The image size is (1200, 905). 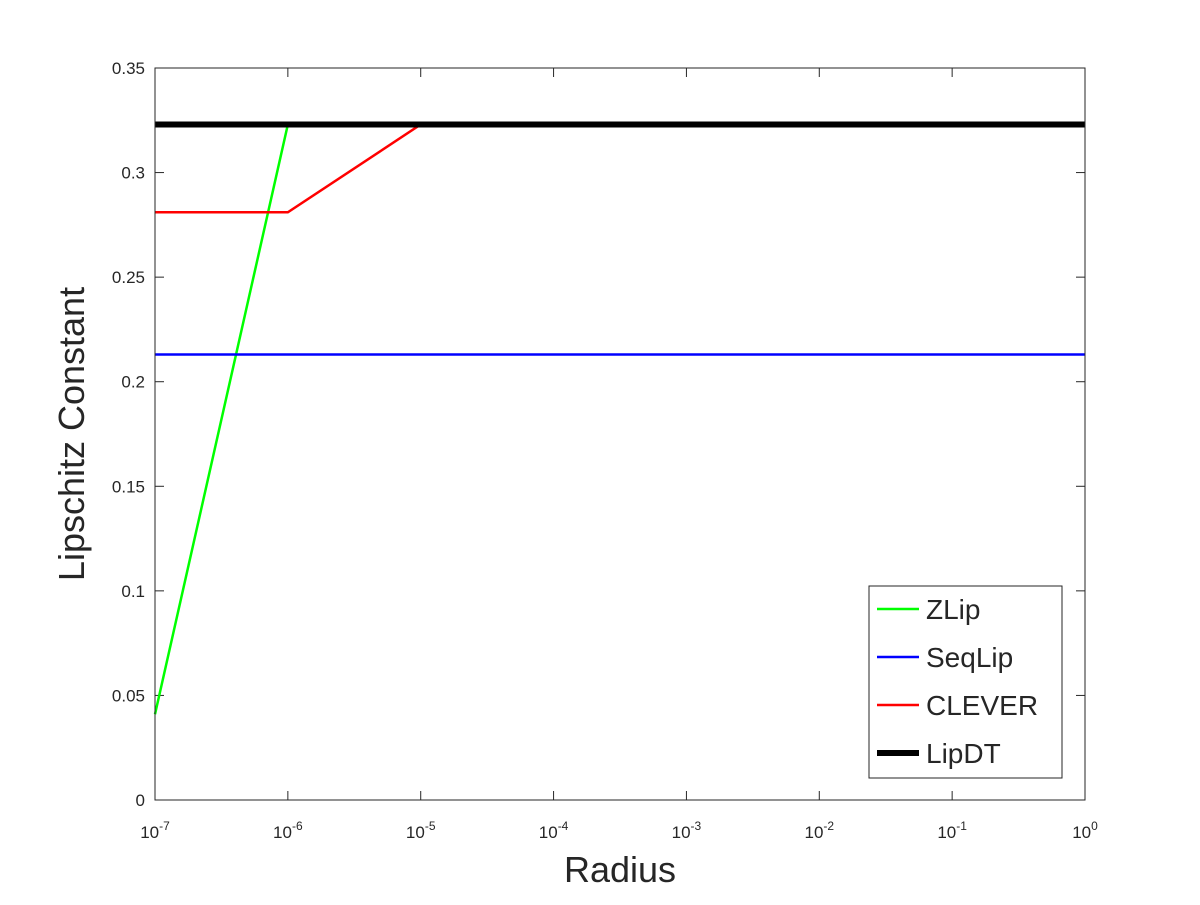 I want to click on x-tick-label: 10⁻⁷, so click(x=155, y=830).